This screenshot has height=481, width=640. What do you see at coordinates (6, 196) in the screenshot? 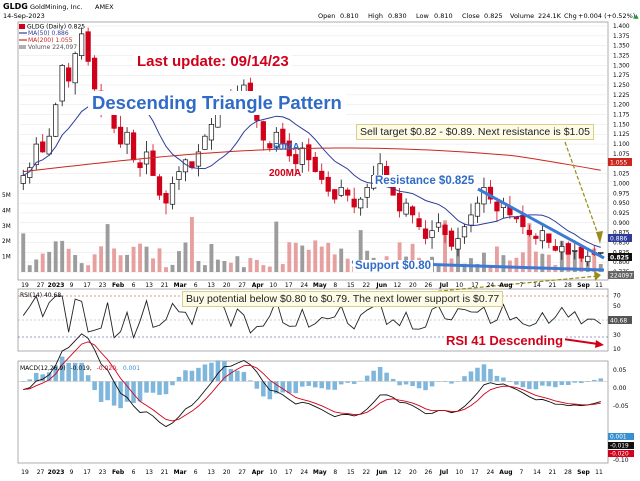
I see `volume-tick-label: 5M` at bounding box center [6, 196].